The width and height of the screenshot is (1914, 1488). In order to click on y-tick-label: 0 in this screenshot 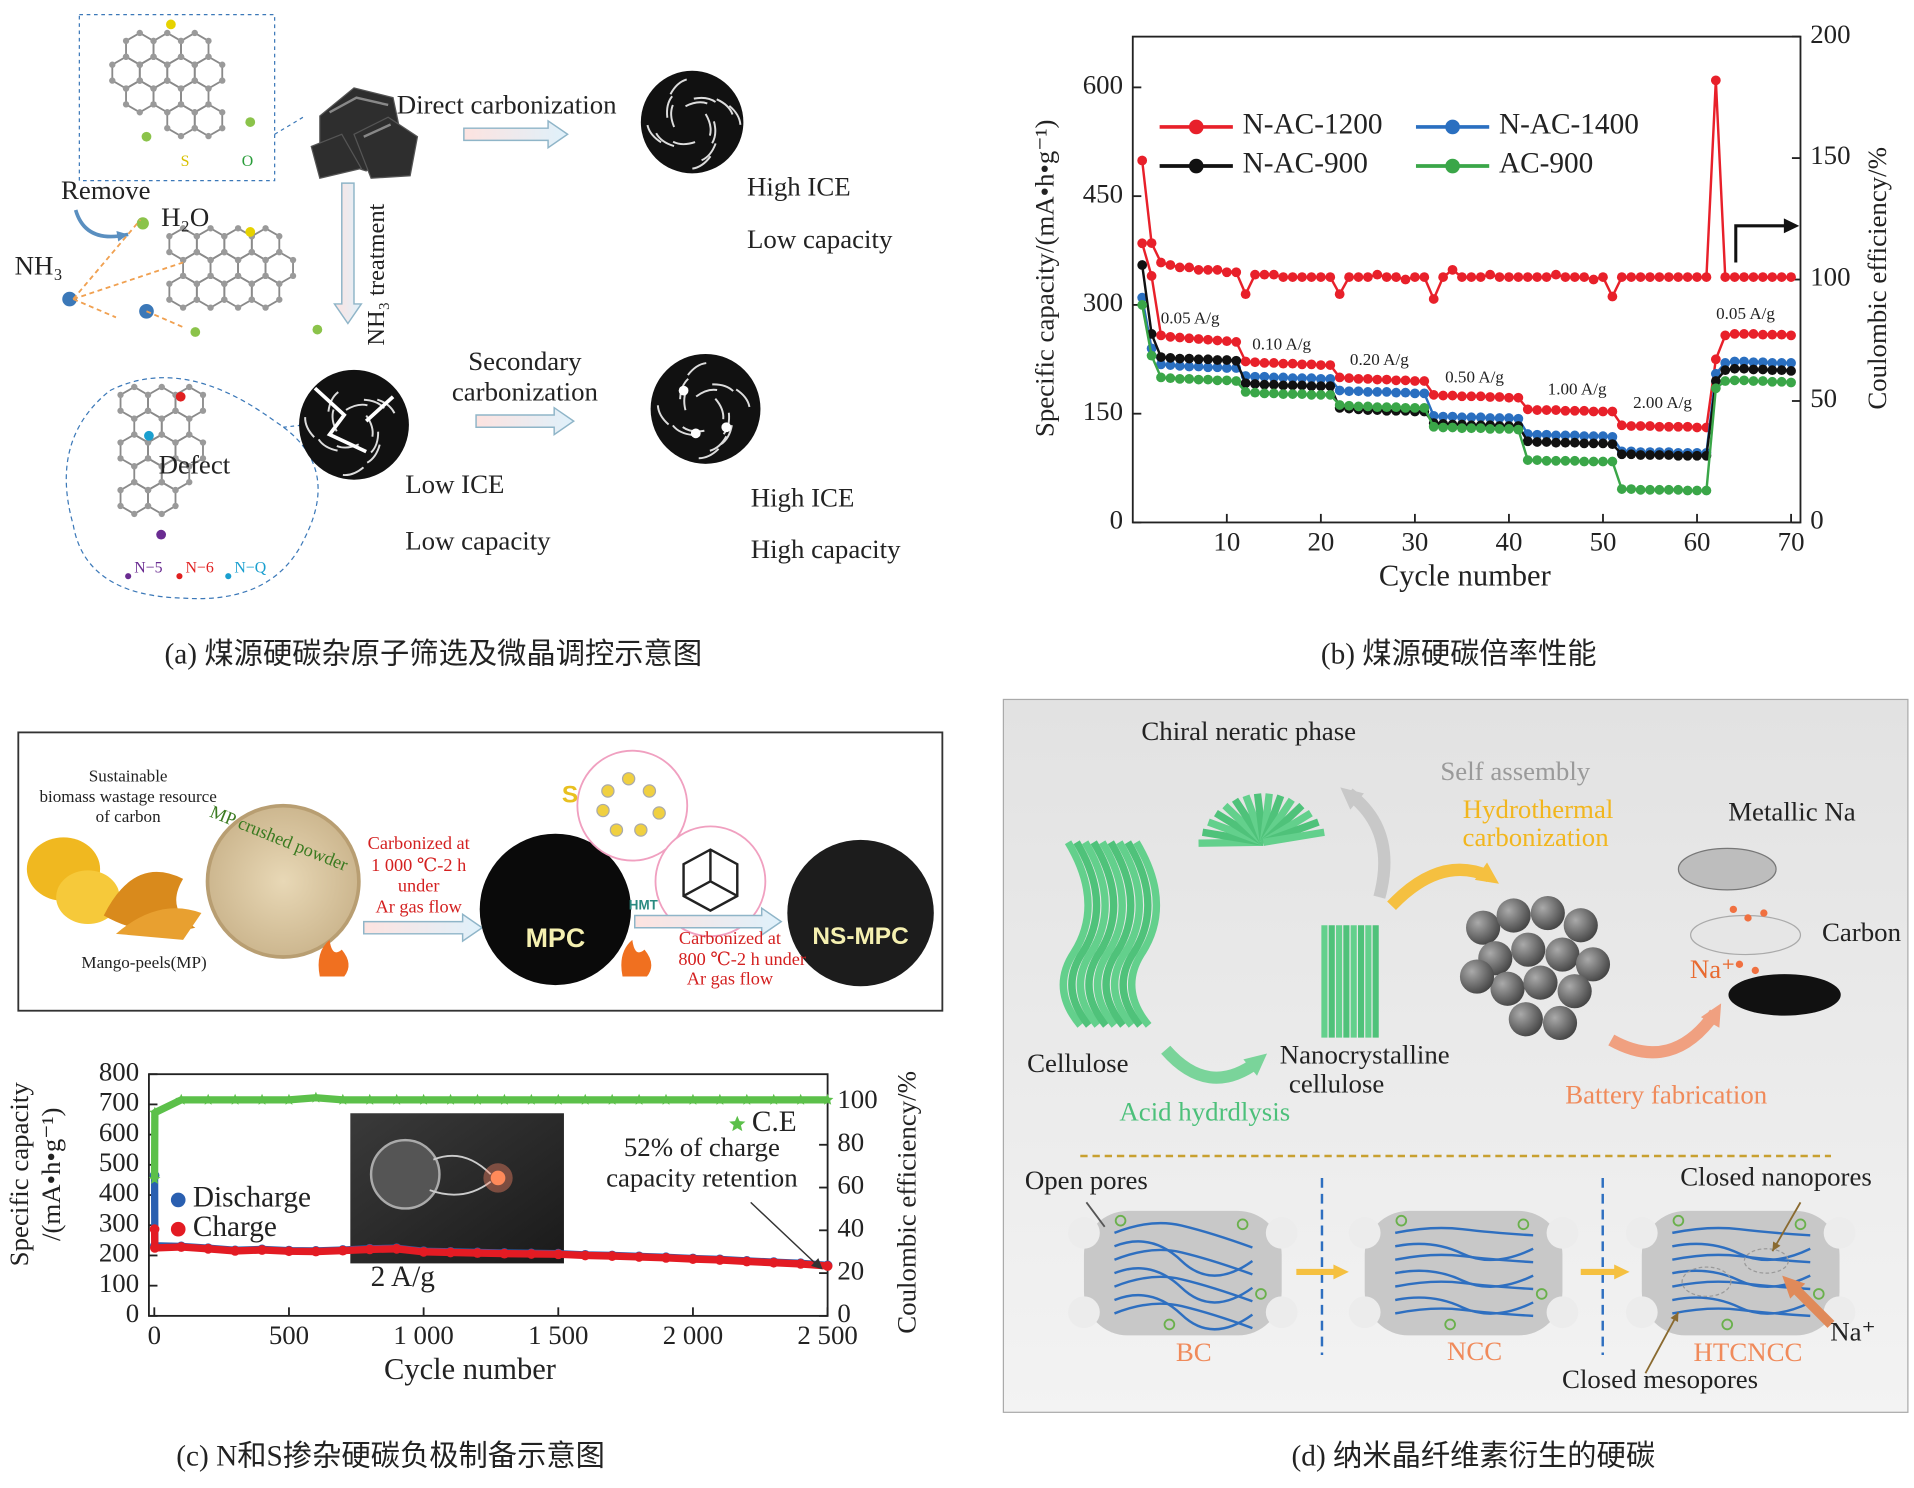, I will do `click(132, 1313)`.